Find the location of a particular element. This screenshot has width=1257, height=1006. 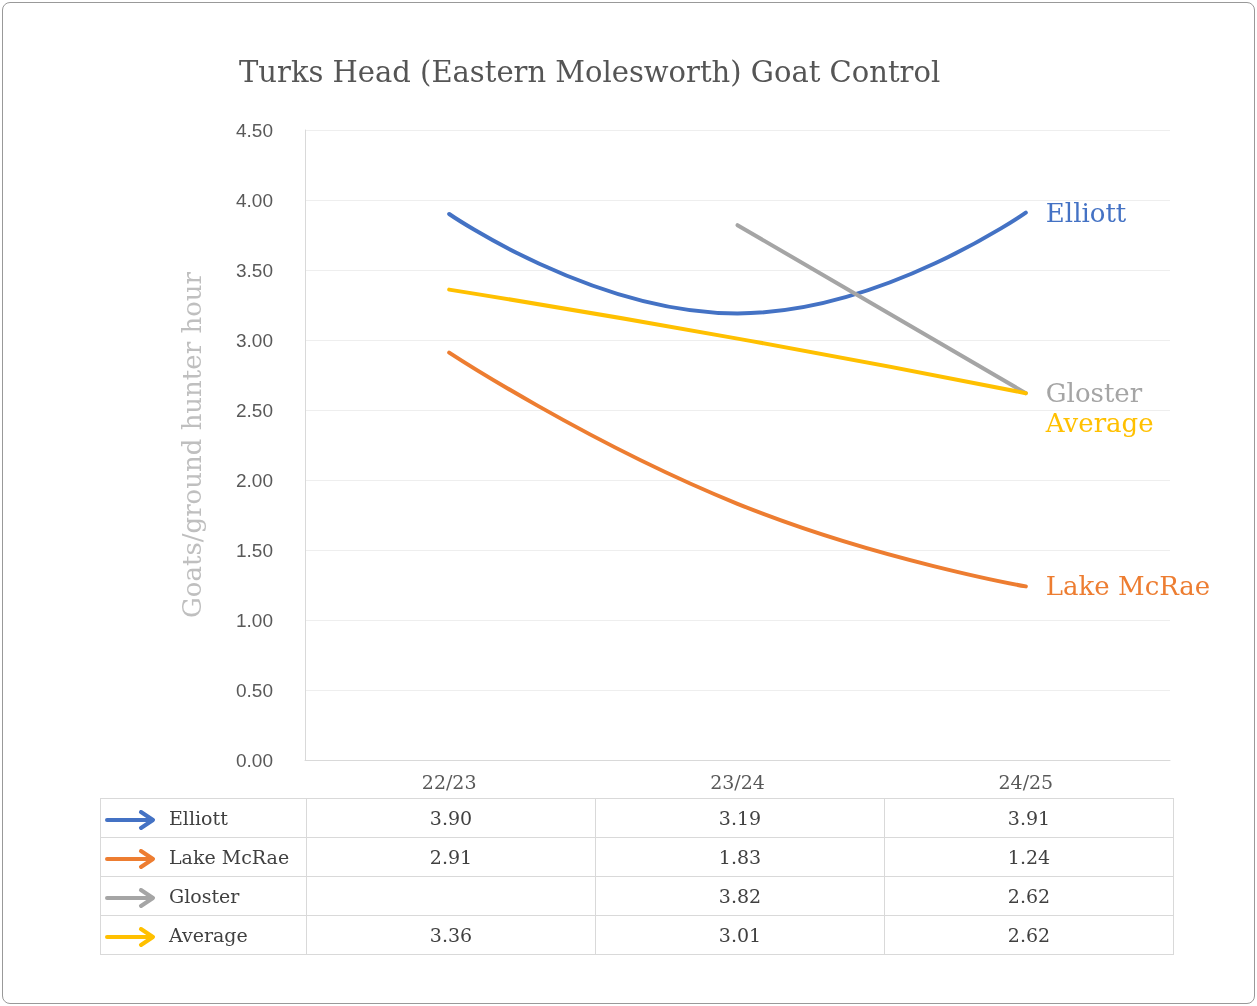

data-label: 3.82 is located at coordinates (740, 896).